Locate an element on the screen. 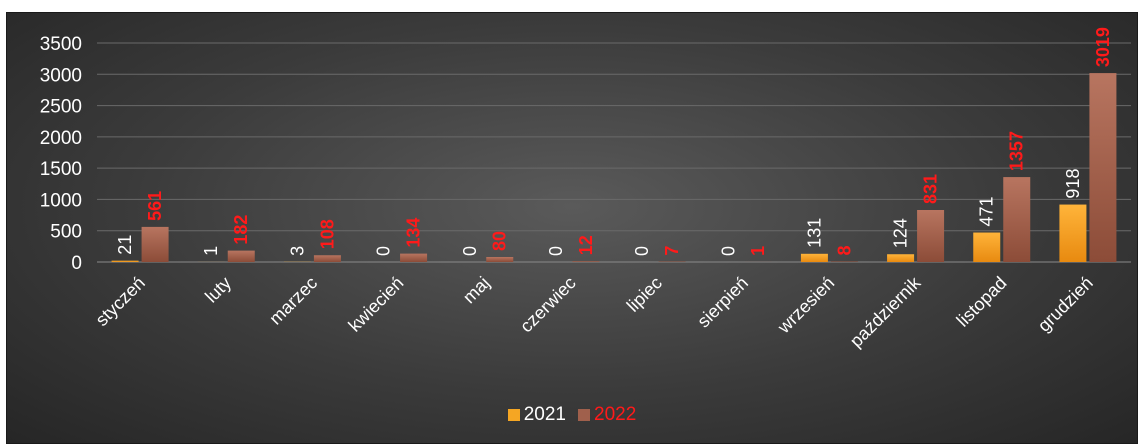 This screenshot has width=1144, height=448. data-label-2022: 1 is located at coordinates (758, 251).